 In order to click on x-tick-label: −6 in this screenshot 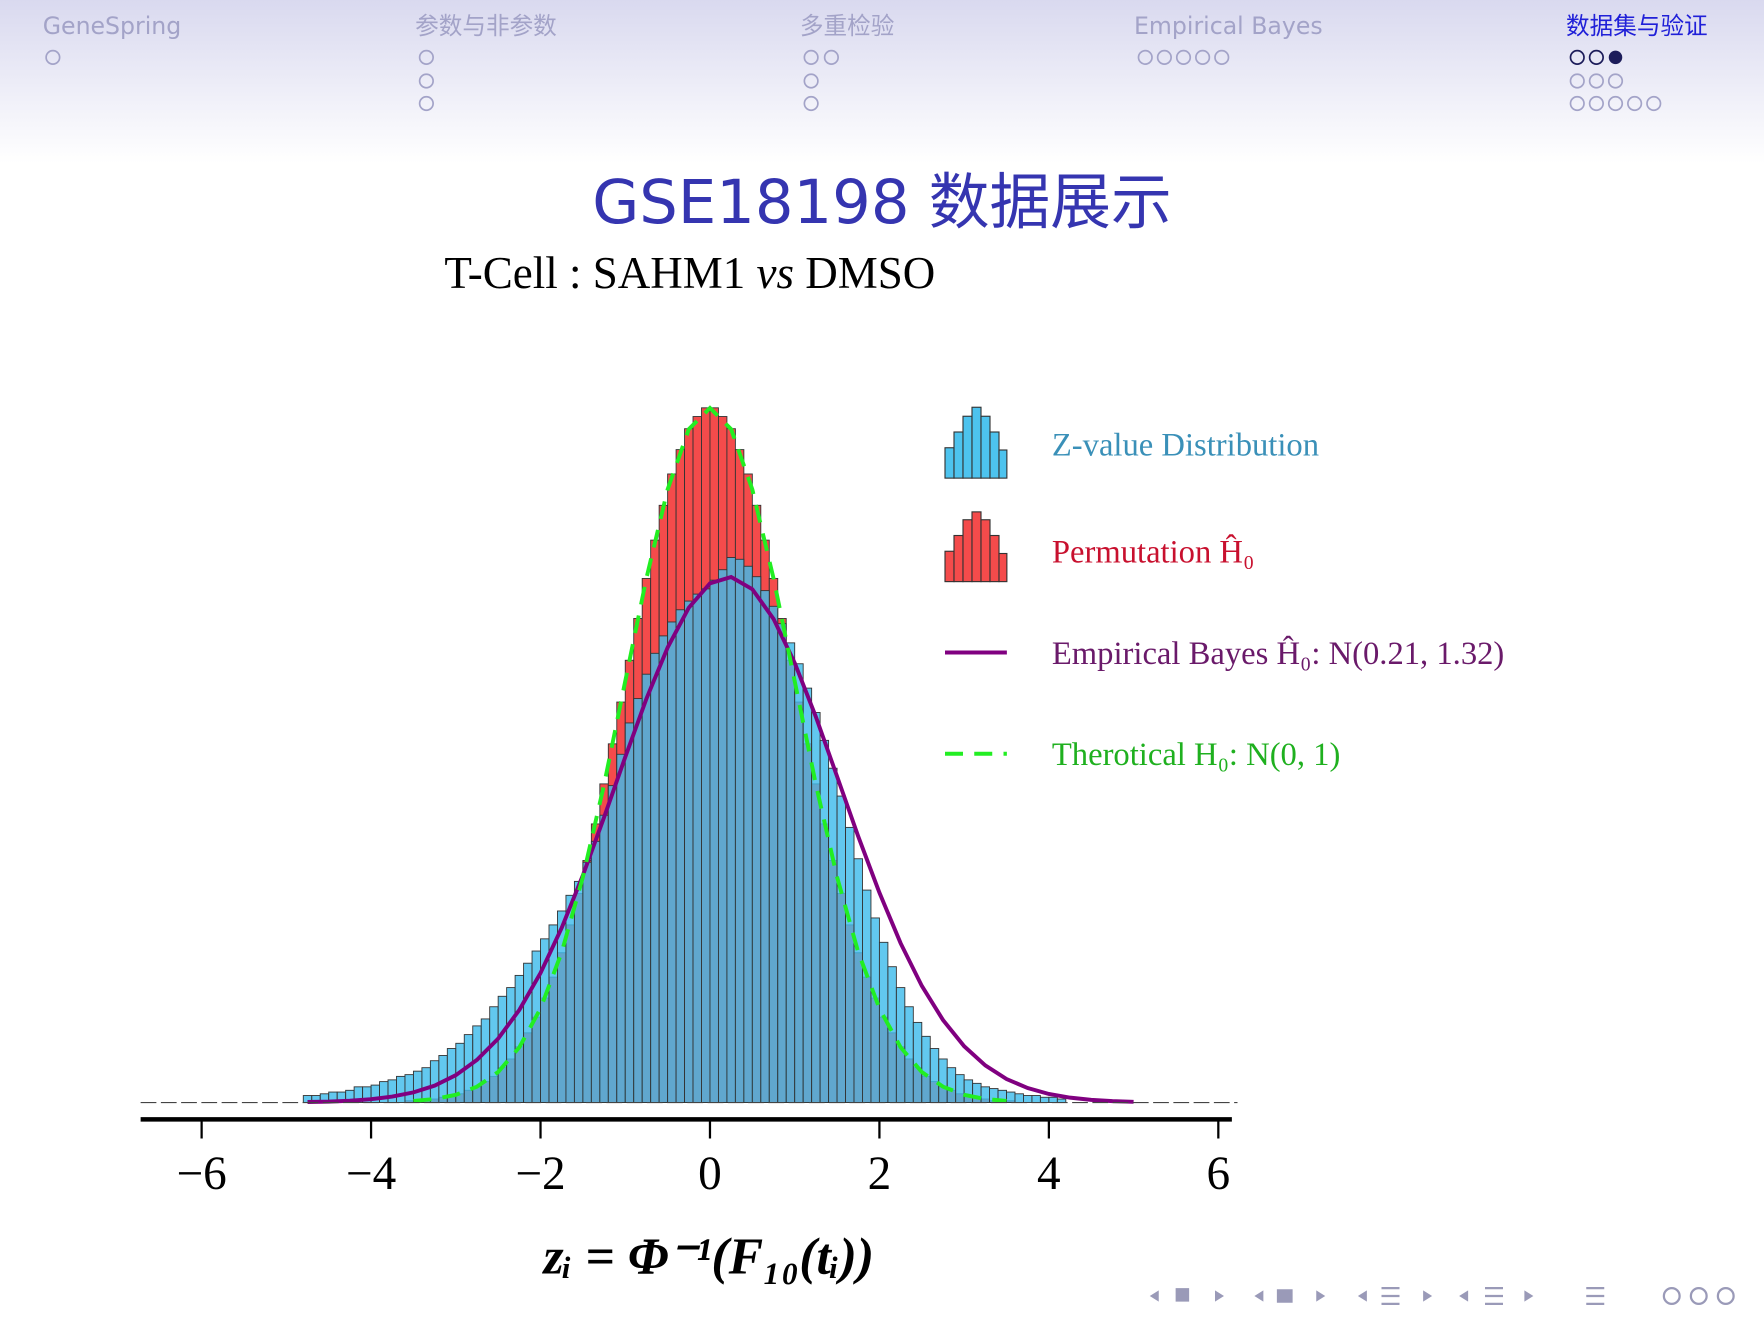, I will do `click(201, 1174)`.